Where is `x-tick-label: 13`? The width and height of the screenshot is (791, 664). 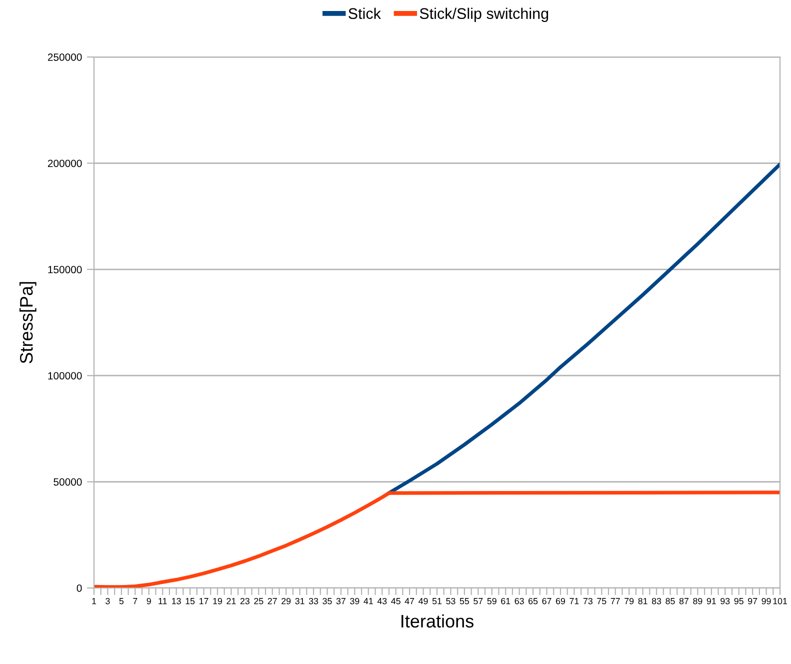
x-tick-label: 13 is located at coordinates (176, 601).